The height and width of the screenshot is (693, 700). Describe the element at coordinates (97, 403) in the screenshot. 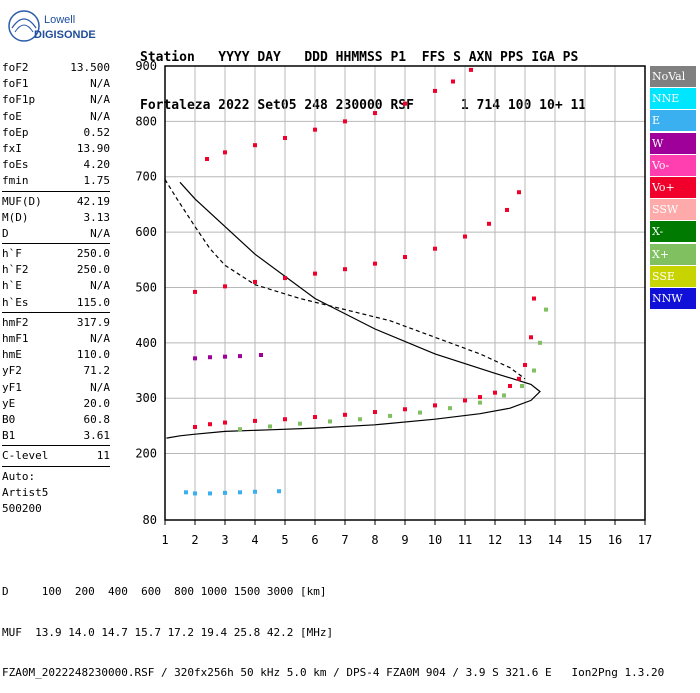

I see `param-value: 20.0` at that location.